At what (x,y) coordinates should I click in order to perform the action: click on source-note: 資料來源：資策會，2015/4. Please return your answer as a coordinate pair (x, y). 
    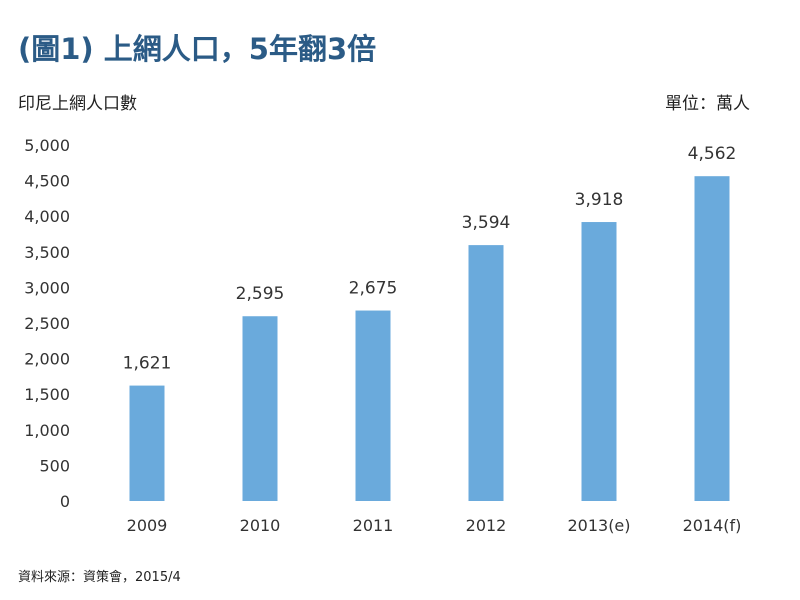
    Looking at the image, I should click on (99, 577).